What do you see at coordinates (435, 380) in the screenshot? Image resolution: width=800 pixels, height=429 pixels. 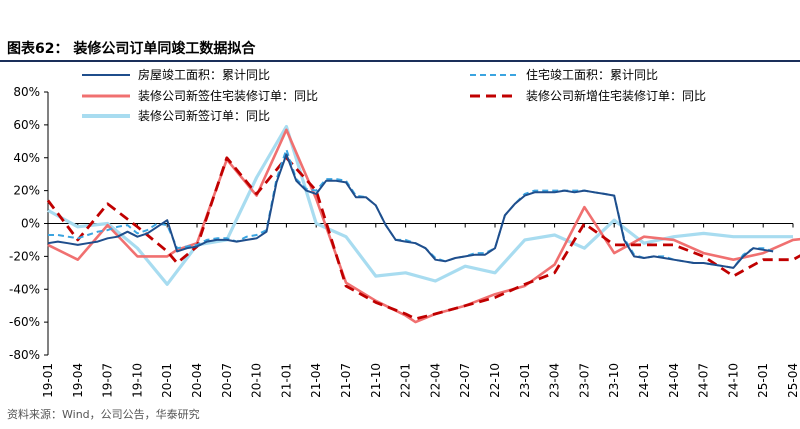 I see `x-tick-label: 22-04` at bounding box center [435, 380].